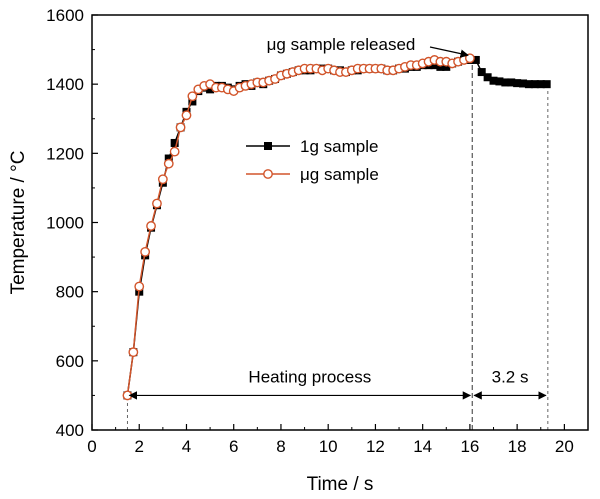  Describe the element at coordinates (339, 146) in the screenshot. I see `legend-label-1g: 1g sample` at that location.